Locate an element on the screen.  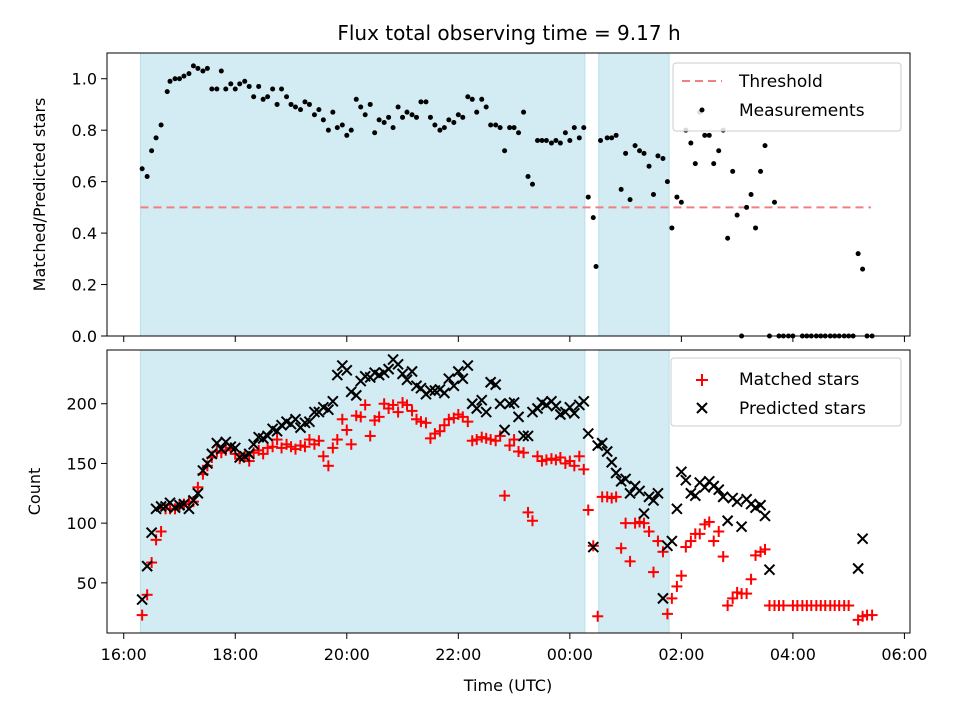
x-tick-label: 04:00 is located at coordinates (793, 654).